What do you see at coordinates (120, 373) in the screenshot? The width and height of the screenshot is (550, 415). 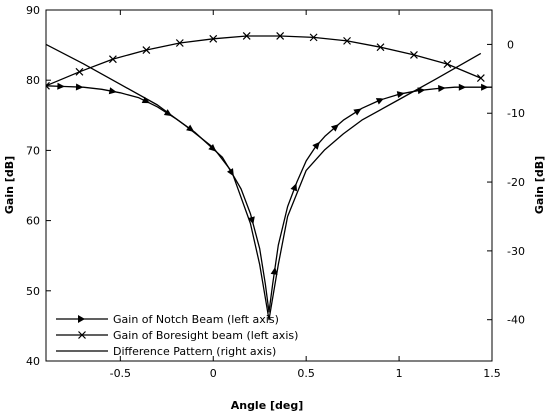 I see `x-tick-label: -0.5` at bounding box center [120, 373].